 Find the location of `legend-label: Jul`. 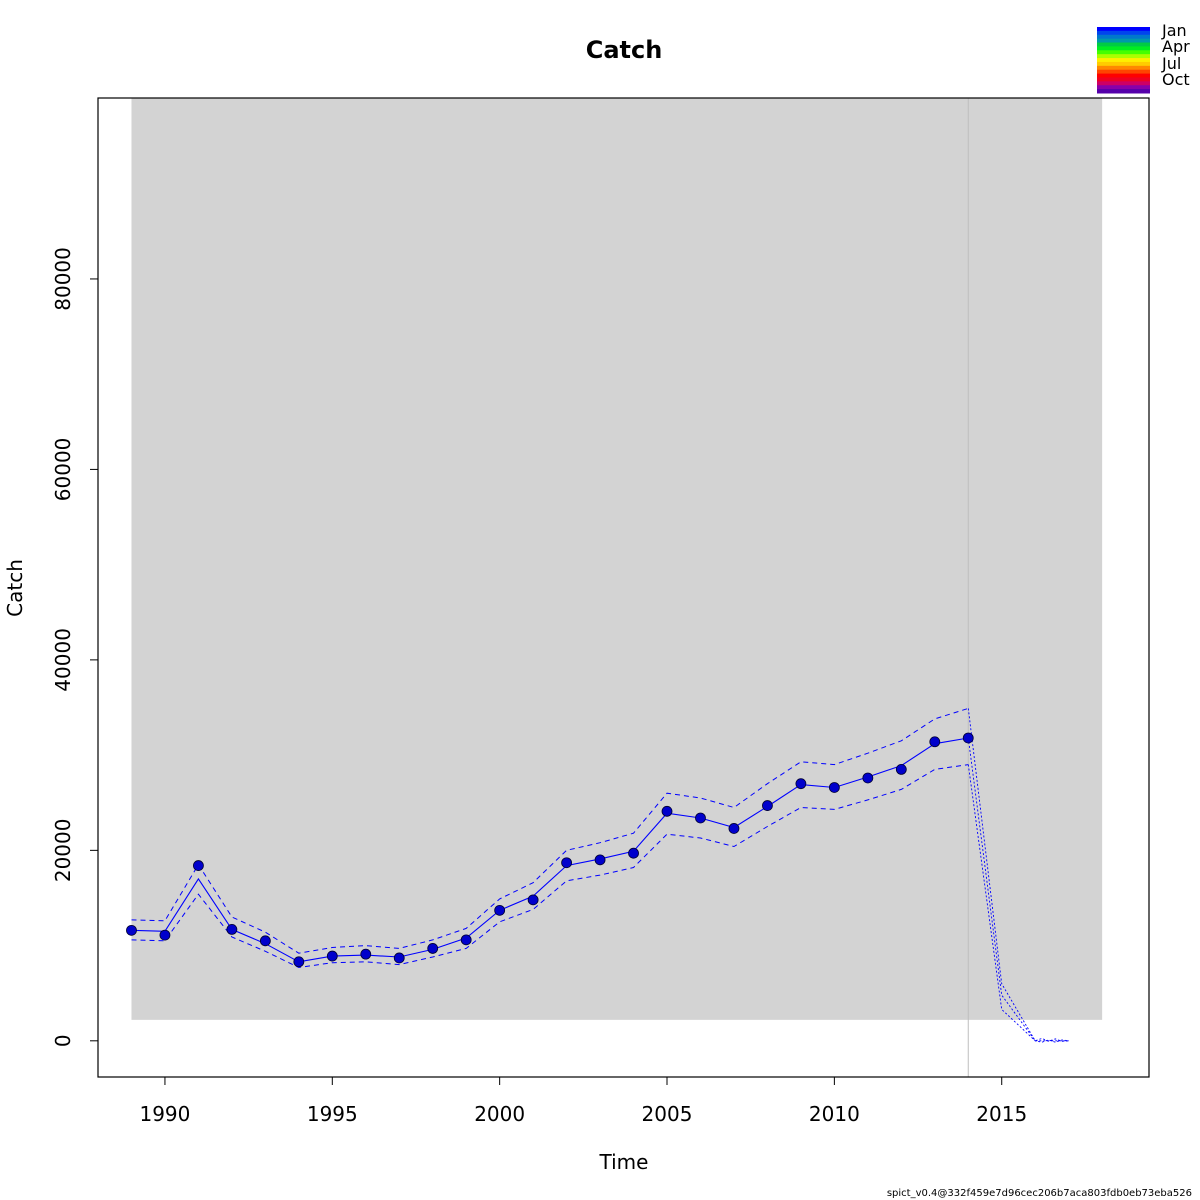

legend-label: Jul is located at coordinates (1171, 63).